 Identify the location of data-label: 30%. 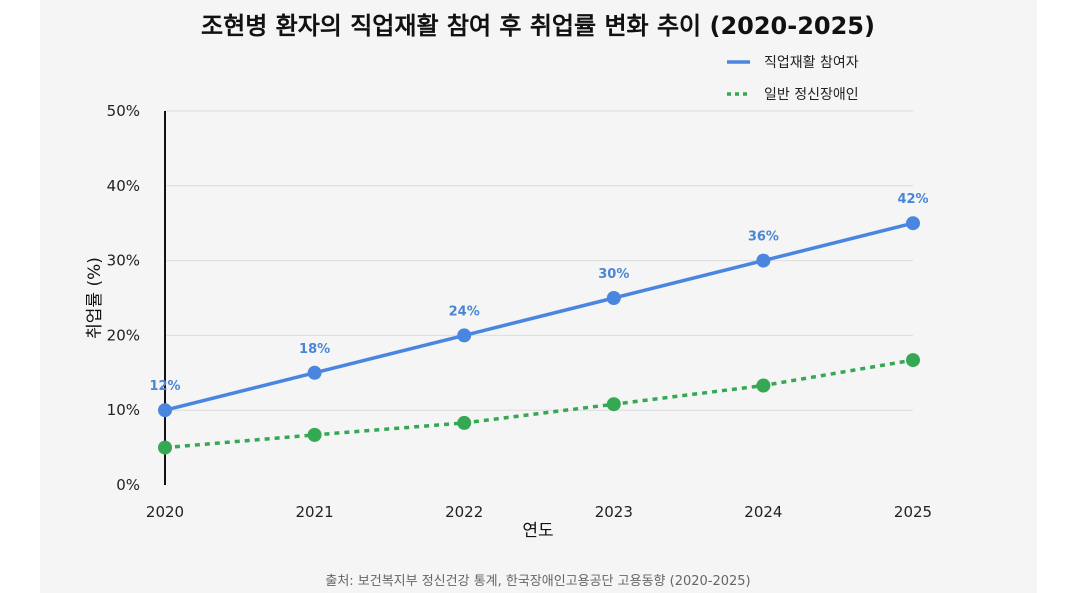
(613, 274).